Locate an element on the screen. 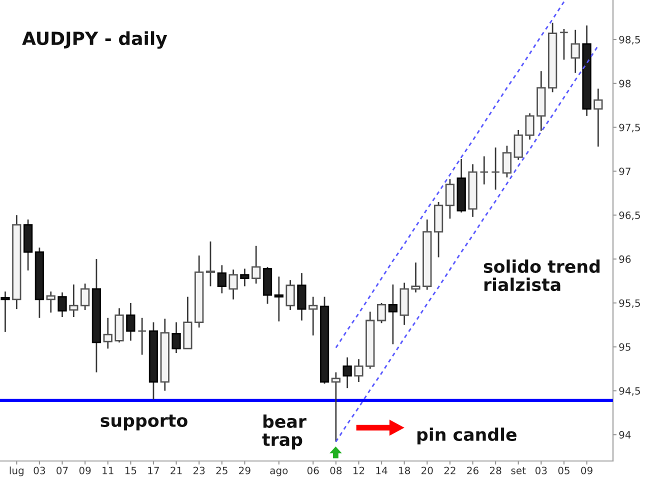 Image resolution: width=650 pixels, height=479 pixels. x-tick-label: 22 is located at coordinates (450, 470).